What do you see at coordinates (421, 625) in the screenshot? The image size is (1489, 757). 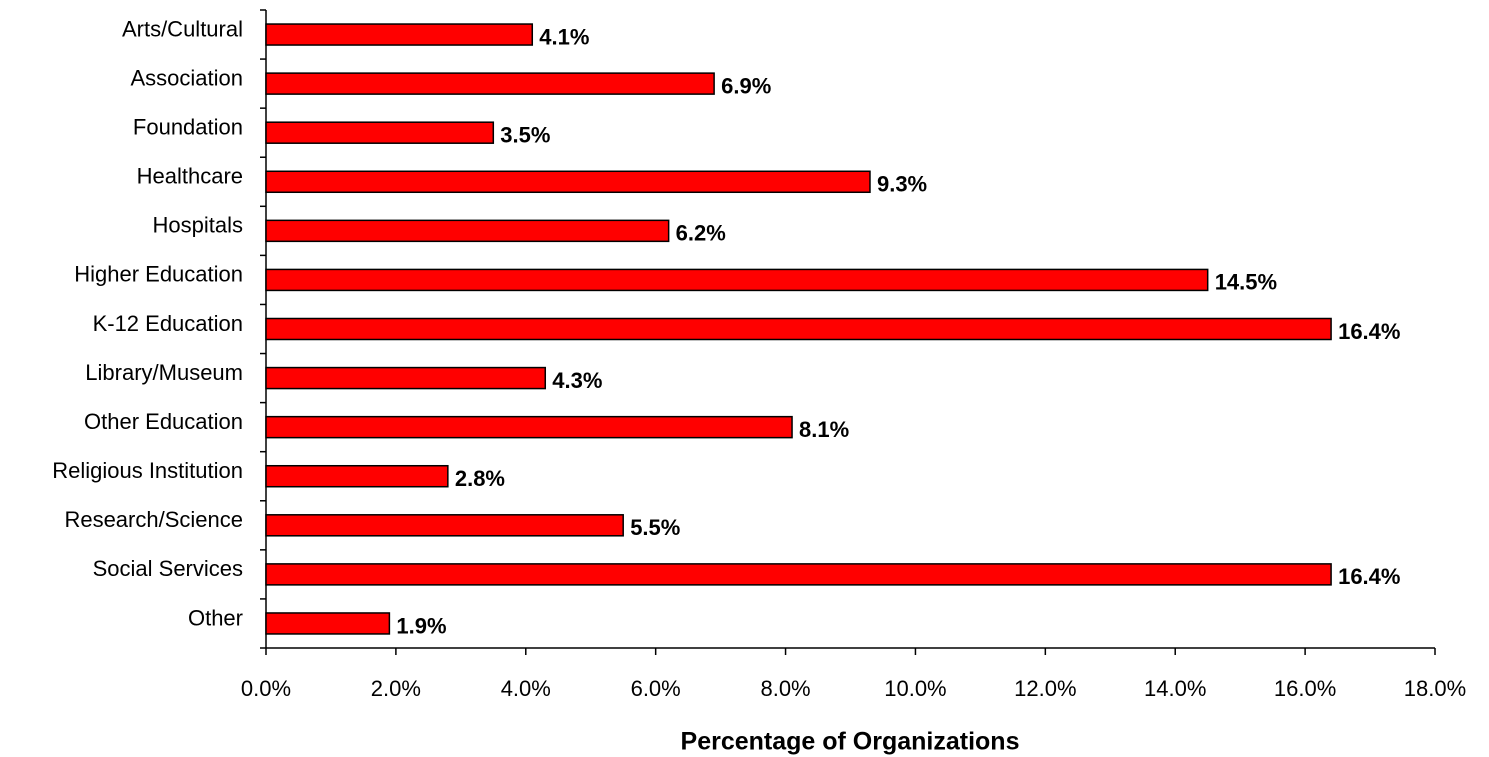 I see `value-label: 1.9%` at bounding box center [421, 625].